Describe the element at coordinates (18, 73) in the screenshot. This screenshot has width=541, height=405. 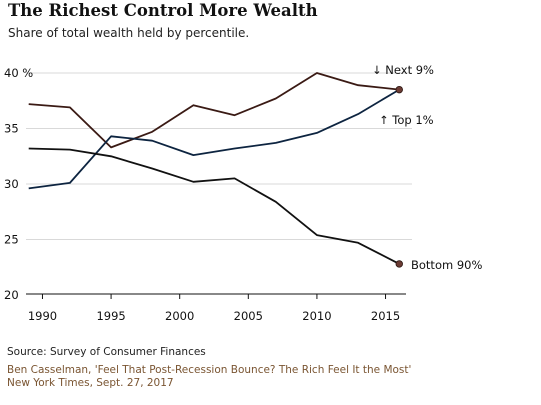
I see `y-tick-label-40: 40 %` at that location.